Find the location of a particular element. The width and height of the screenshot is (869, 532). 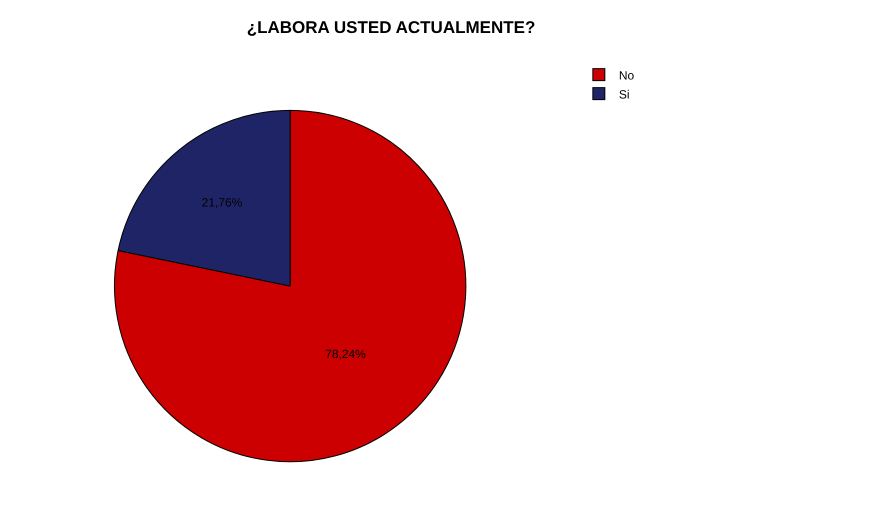

legend-label: No is located at coordinates (626, 75).